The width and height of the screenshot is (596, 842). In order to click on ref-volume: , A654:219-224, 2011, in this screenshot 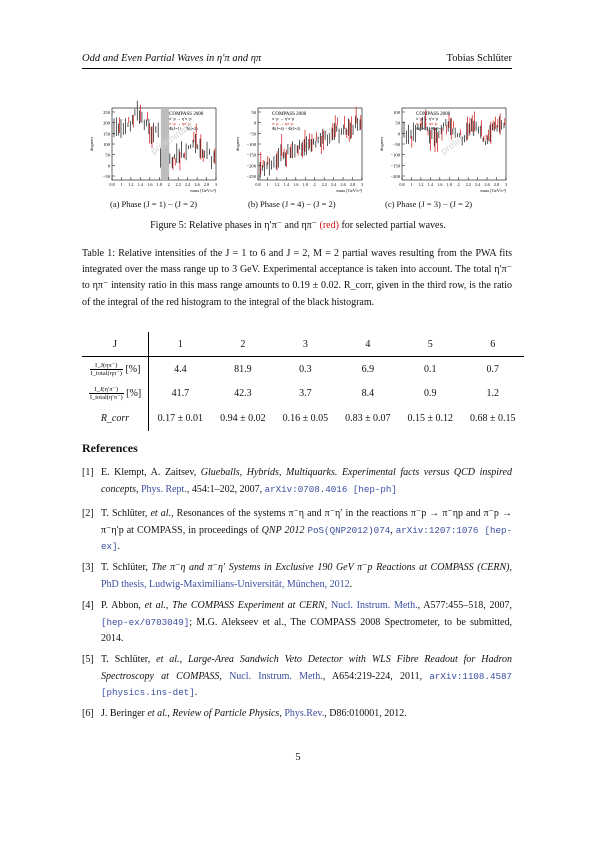, I will do `click(376, 676)`.